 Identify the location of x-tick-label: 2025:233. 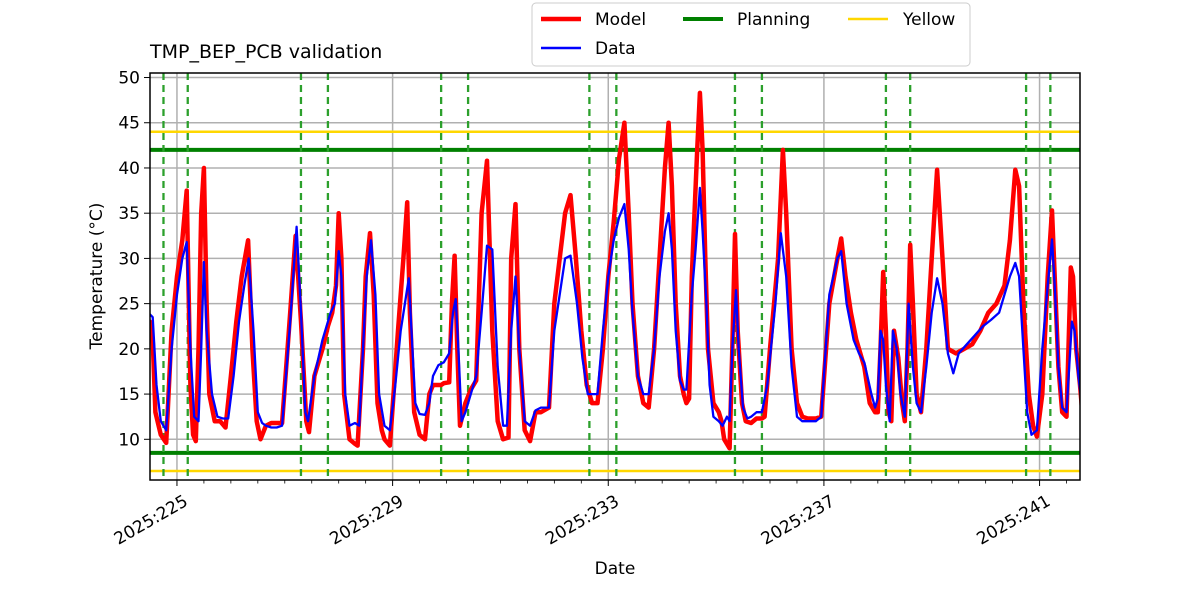
(582, 520).